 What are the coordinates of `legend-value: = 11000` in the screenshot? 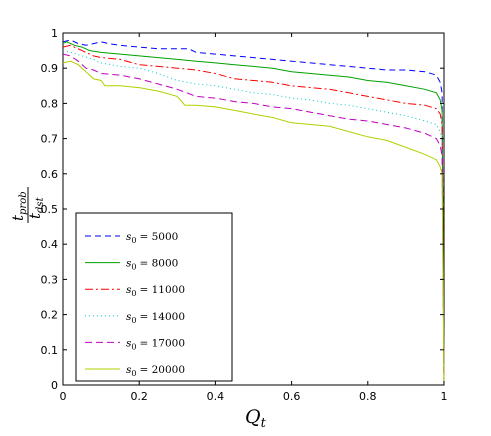 It's located at (162, 290).